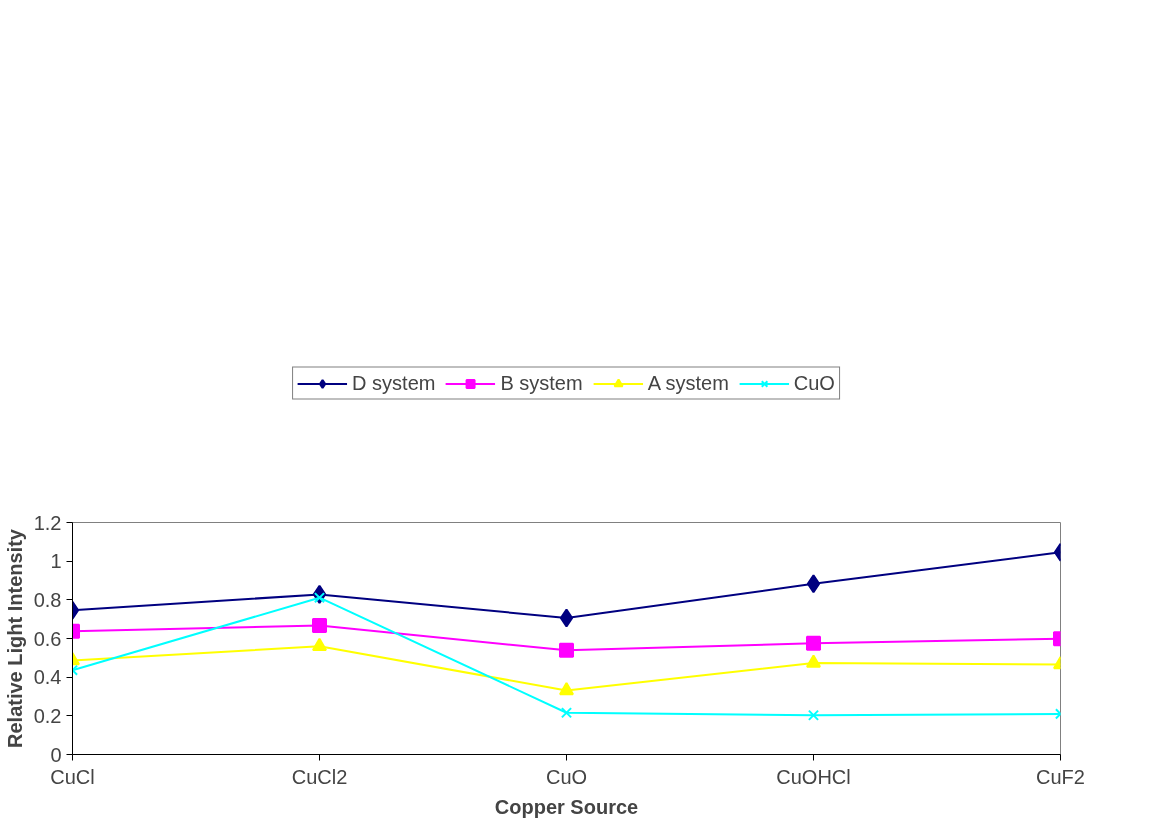 Image resolution: width=1176 pixels, height=830 pixels. Describe the element at coordinates (566, 776) in the screenshot. I see `x-tick-label: CuO` at that location.